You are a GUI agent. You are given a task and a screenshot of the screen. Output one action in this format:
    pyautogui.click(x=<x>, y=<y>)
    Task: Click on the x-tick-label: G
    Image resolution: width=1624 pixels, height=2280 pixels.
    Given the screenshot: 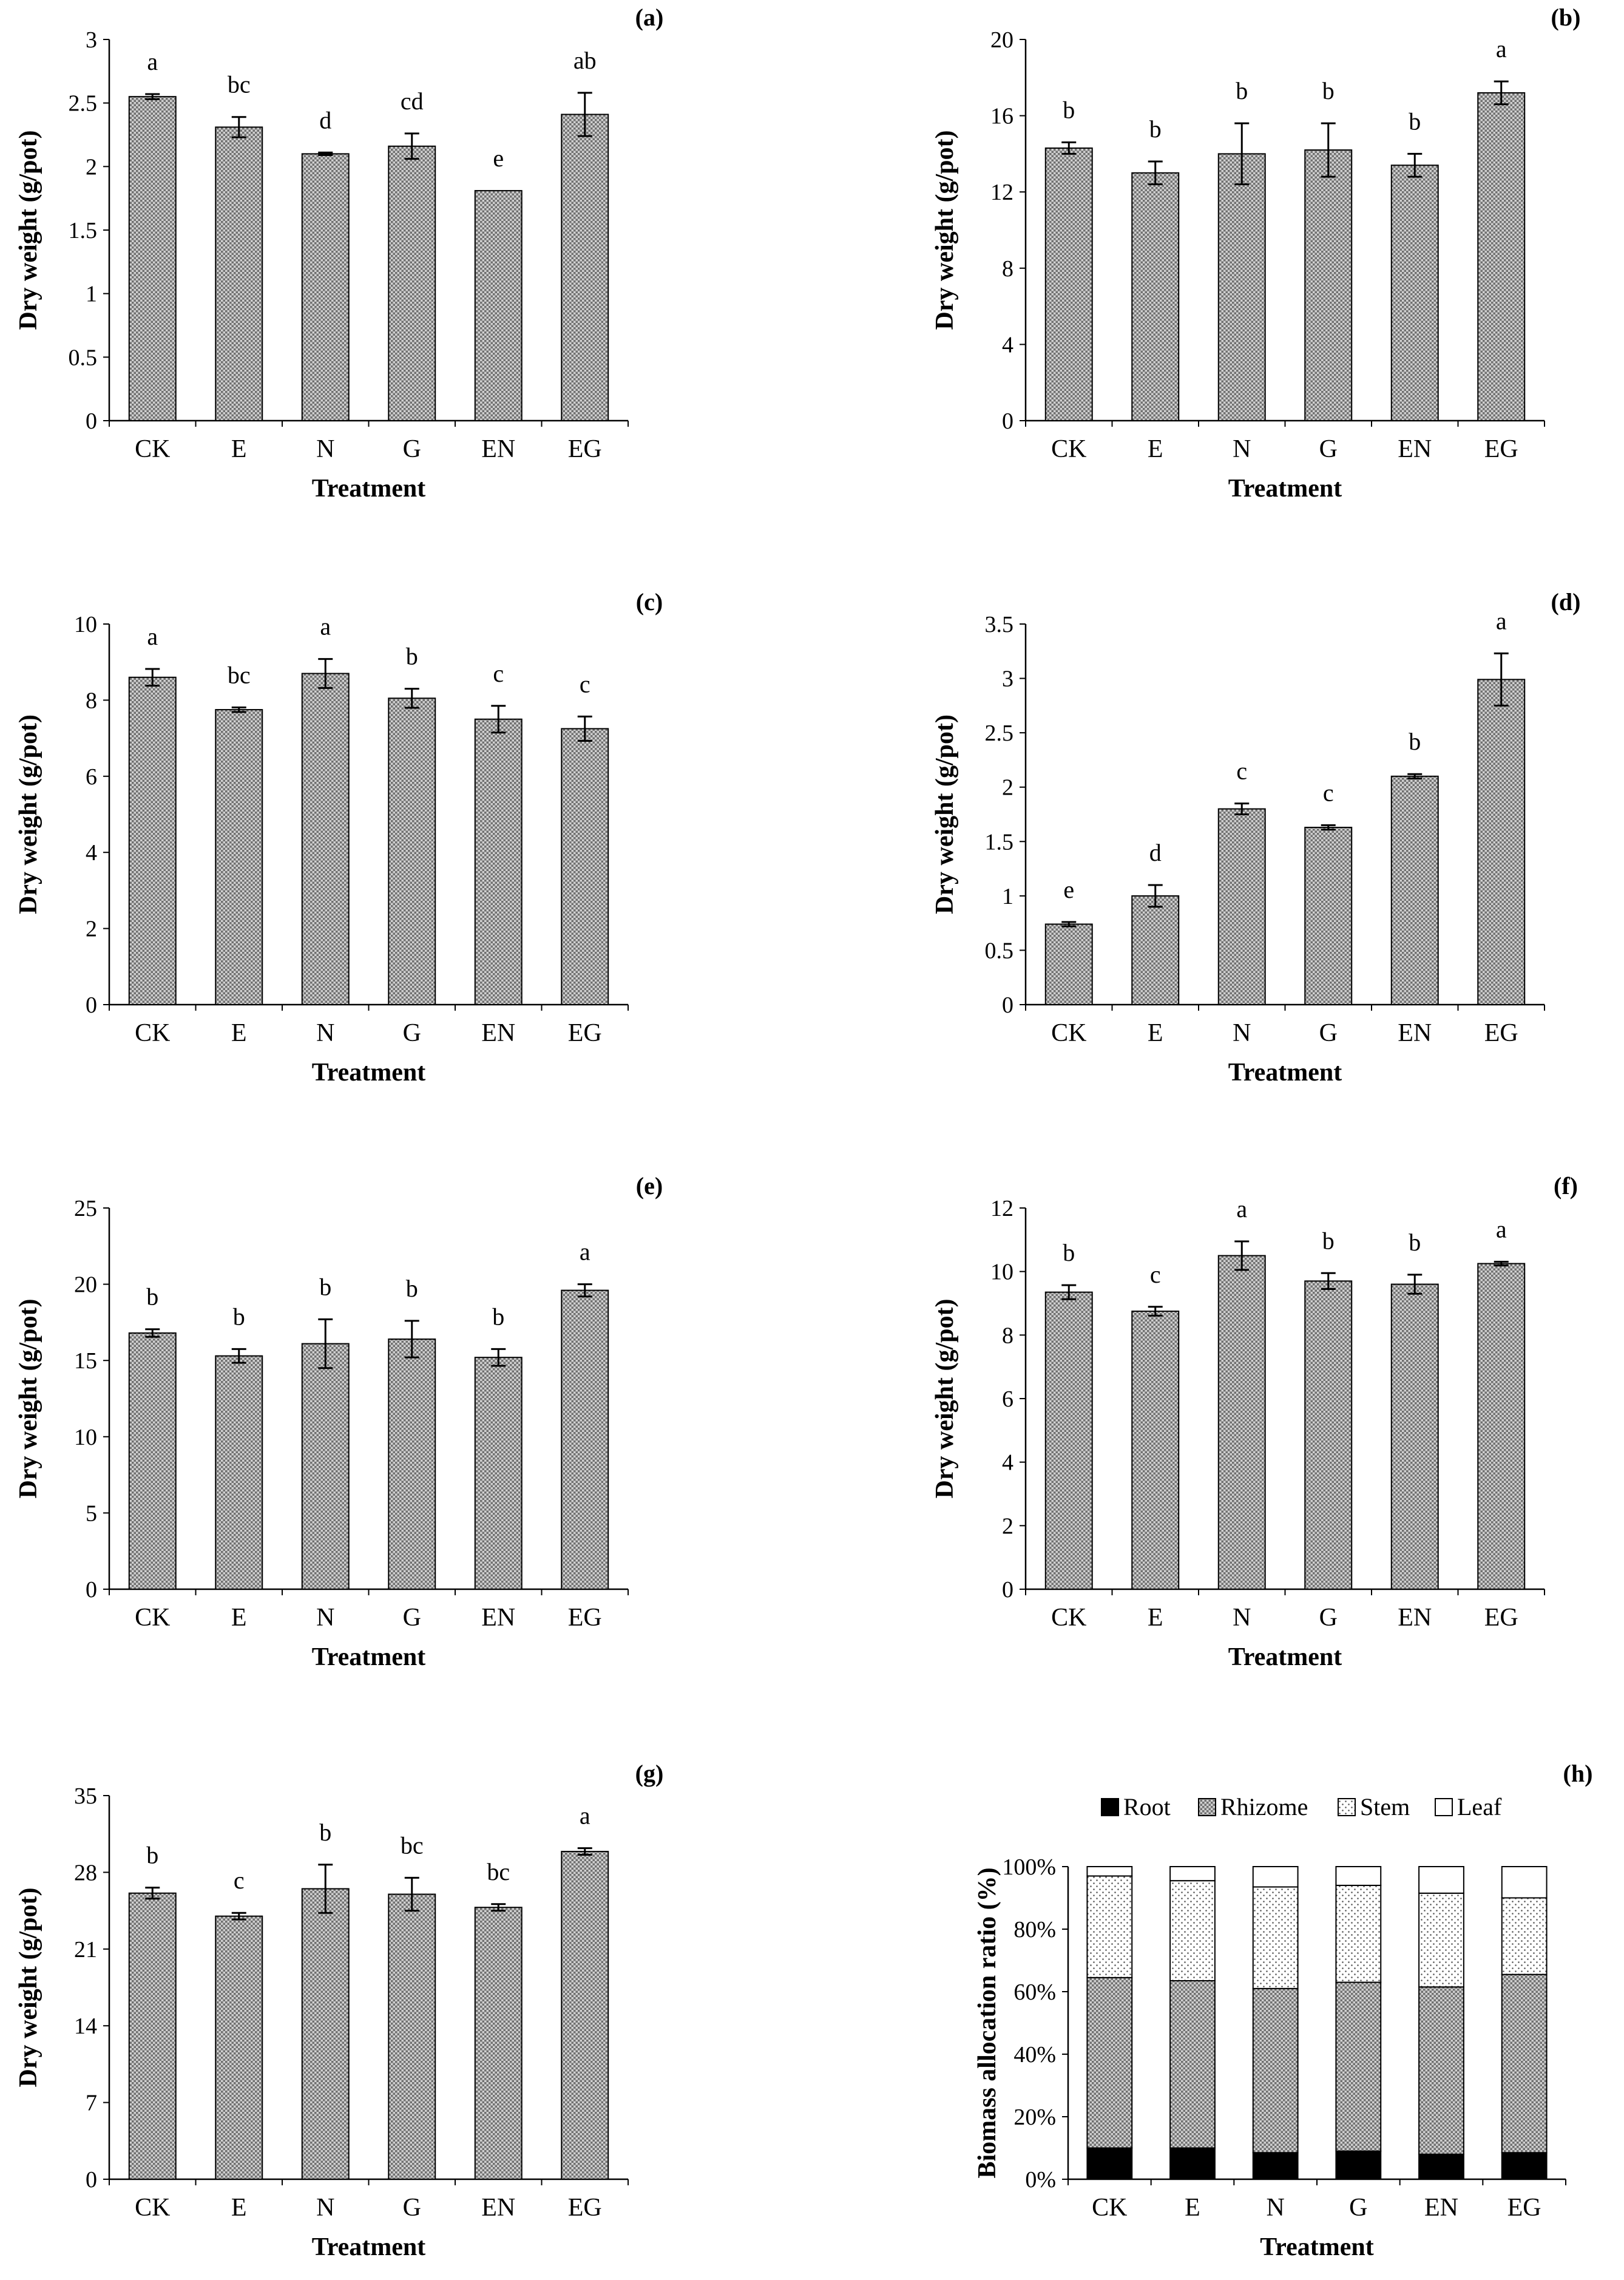 What is the action you would take?
    pyautogui.click(x=1358, y=2208)
    